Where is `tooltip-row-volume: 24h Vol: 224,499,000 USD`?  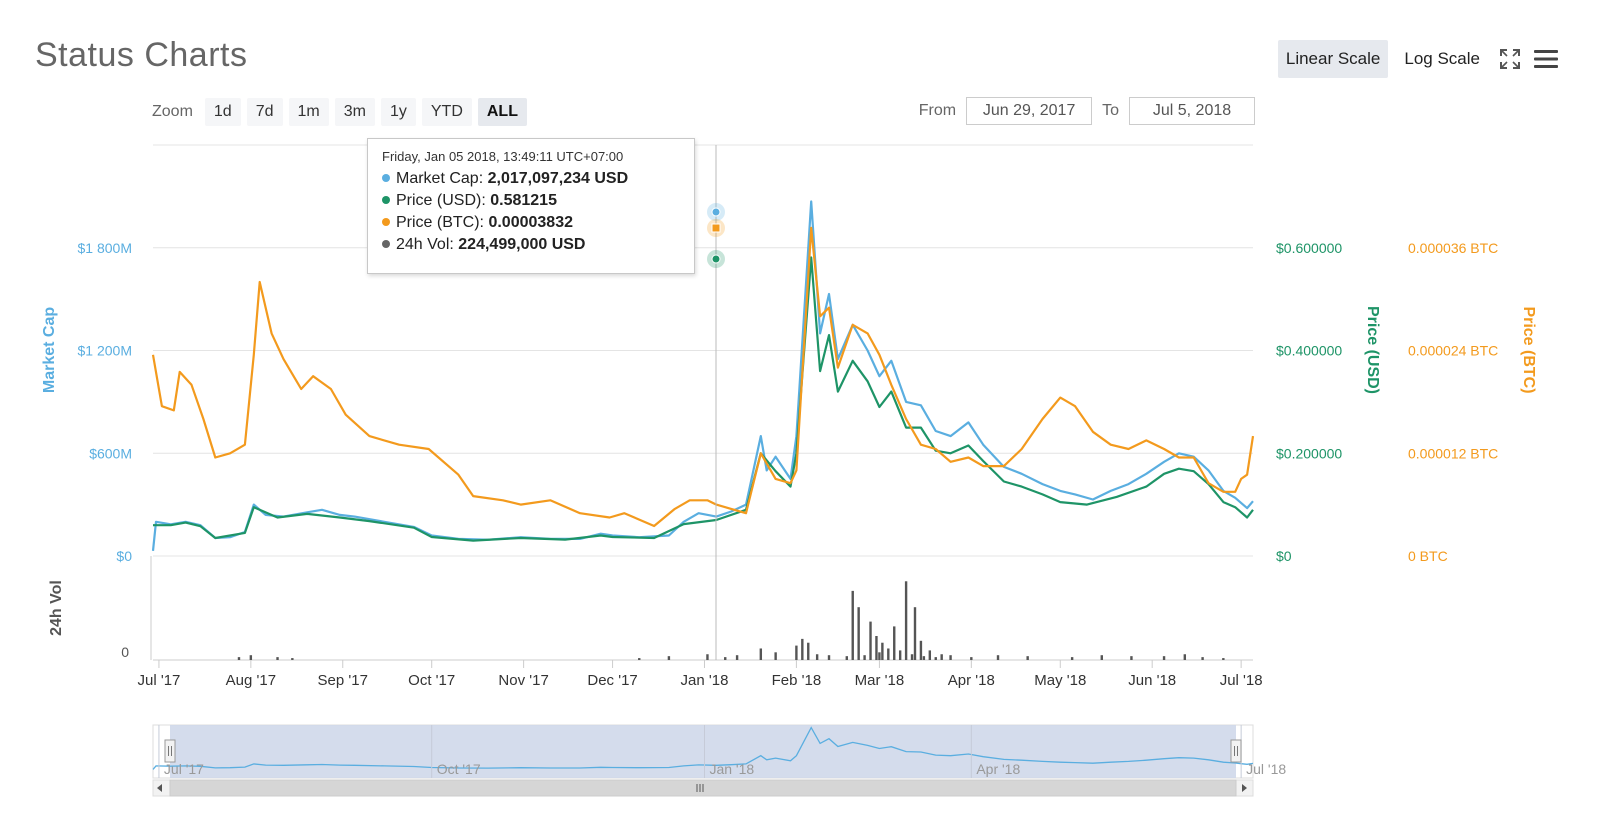
tooltip-row-volume: 24h Vol: 224,499,000 USD is located at coordinates (531, 245).